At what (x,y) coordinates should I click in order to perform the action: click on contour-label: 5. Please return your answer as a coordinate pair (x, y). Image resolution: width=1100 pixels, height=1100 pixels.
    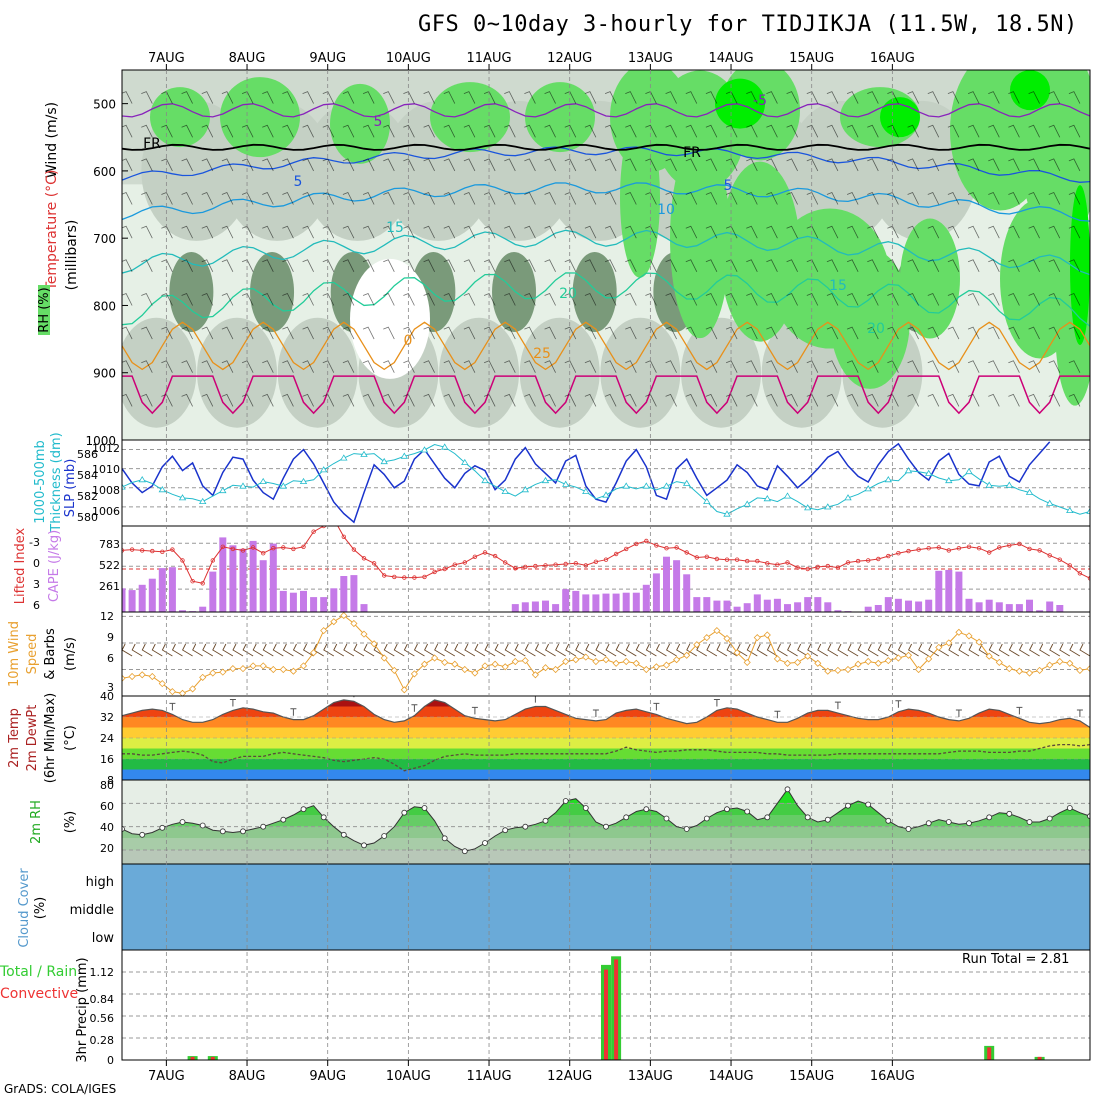
    Looking at the image, I should click on (298, 182).